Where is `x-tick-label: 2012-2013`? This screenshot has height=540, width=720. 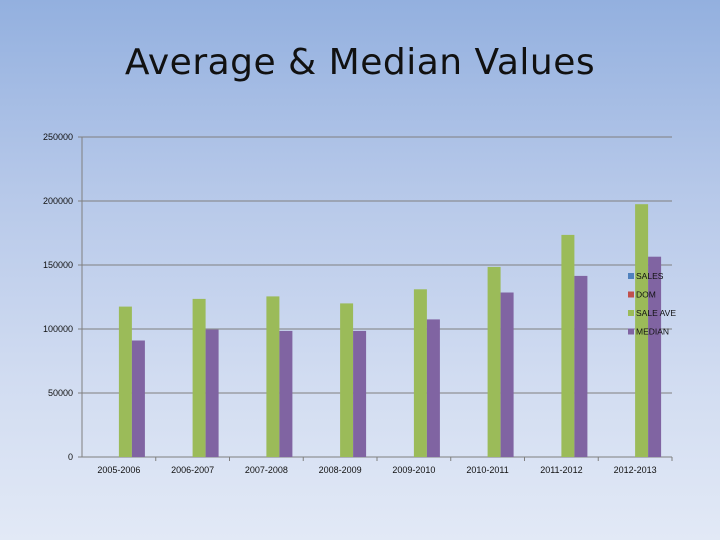
x-tick-label: 2012-2013 is located at coordinates (635, 470).